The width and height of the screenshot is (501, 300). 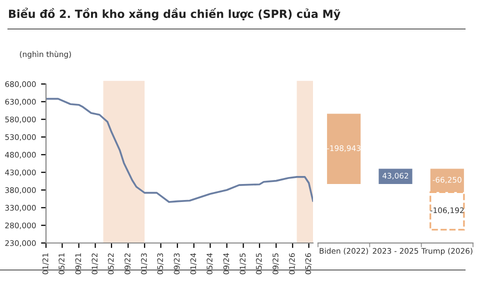 I want to click on chart-title: Biểu đồ 2. Tồn kho xăng dầu chiến lược (SPR) của Mỹ, so click(x=174, y=14).